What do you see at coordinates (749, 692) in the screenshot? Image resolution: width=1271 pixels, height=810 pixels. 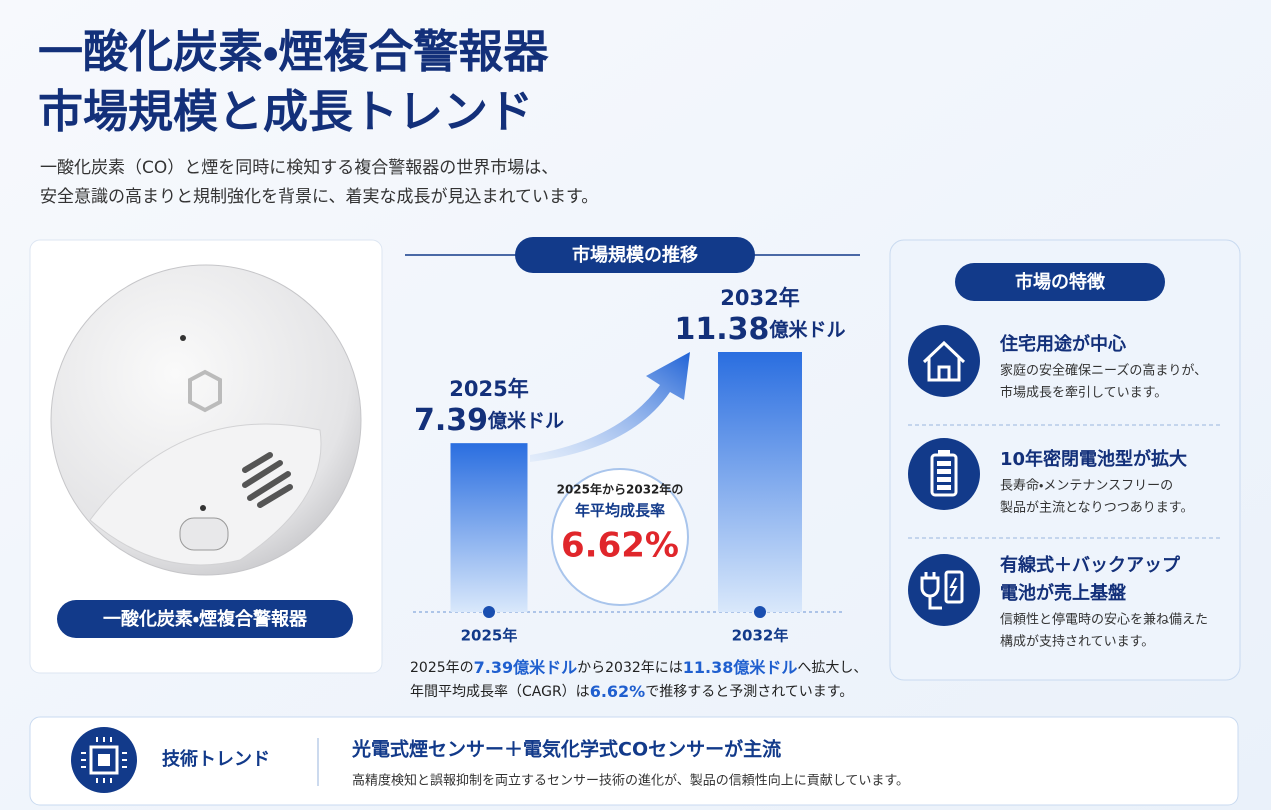 I see `summary-text: で推移すると予測されています。` at bounding box center [749, 692].